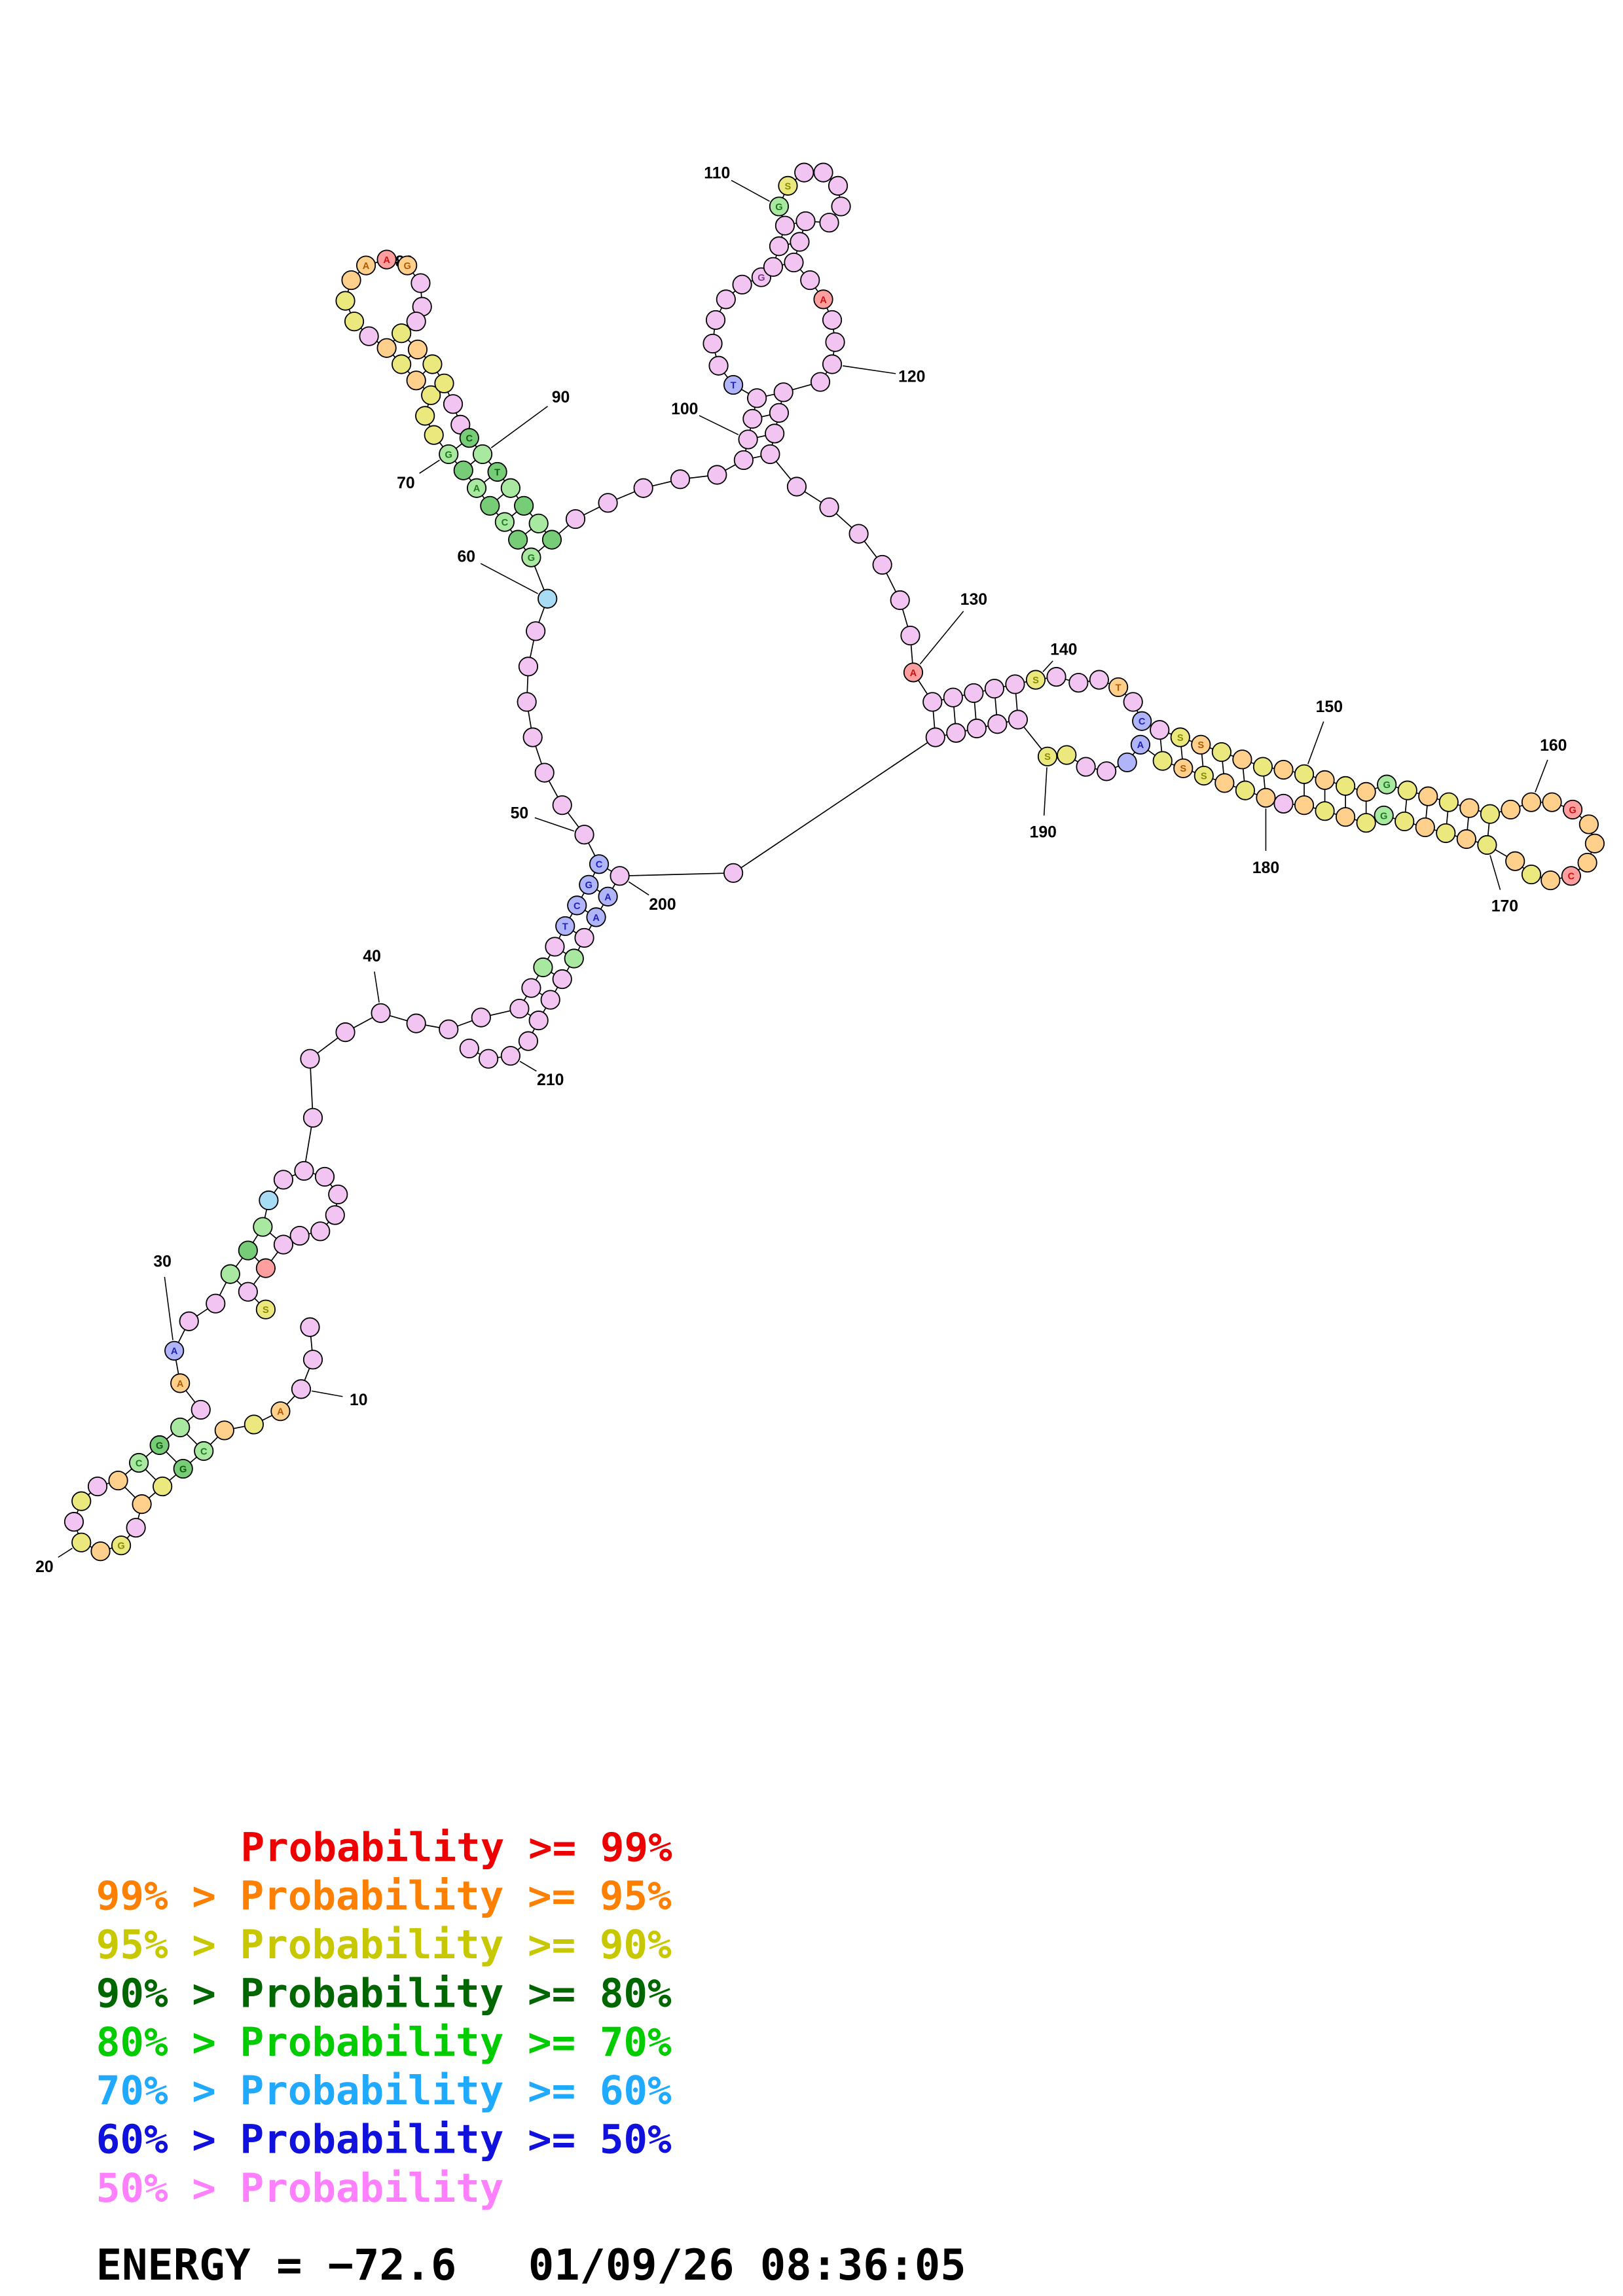 The width and height of the screenshot is (1623, 2296). Describe the element at coordinates (300, 2189) in the screenshot. I see `legend-entry: 50% > Probability` at that location.